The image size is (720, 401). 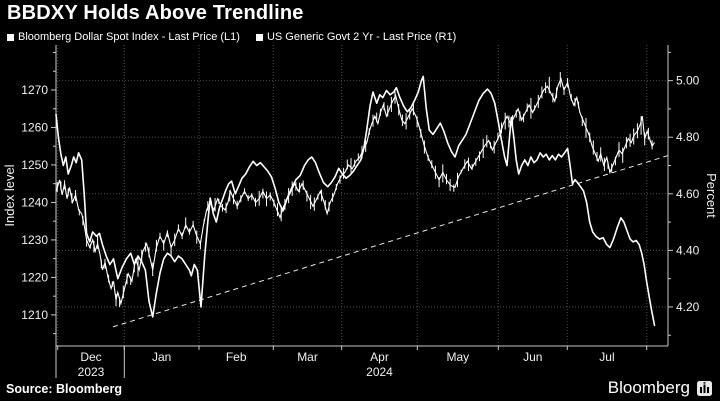 What do you see at coordinates (379, 372) in the screenshot?
I see `year-label: 2024` at bounding box center [379, 372].